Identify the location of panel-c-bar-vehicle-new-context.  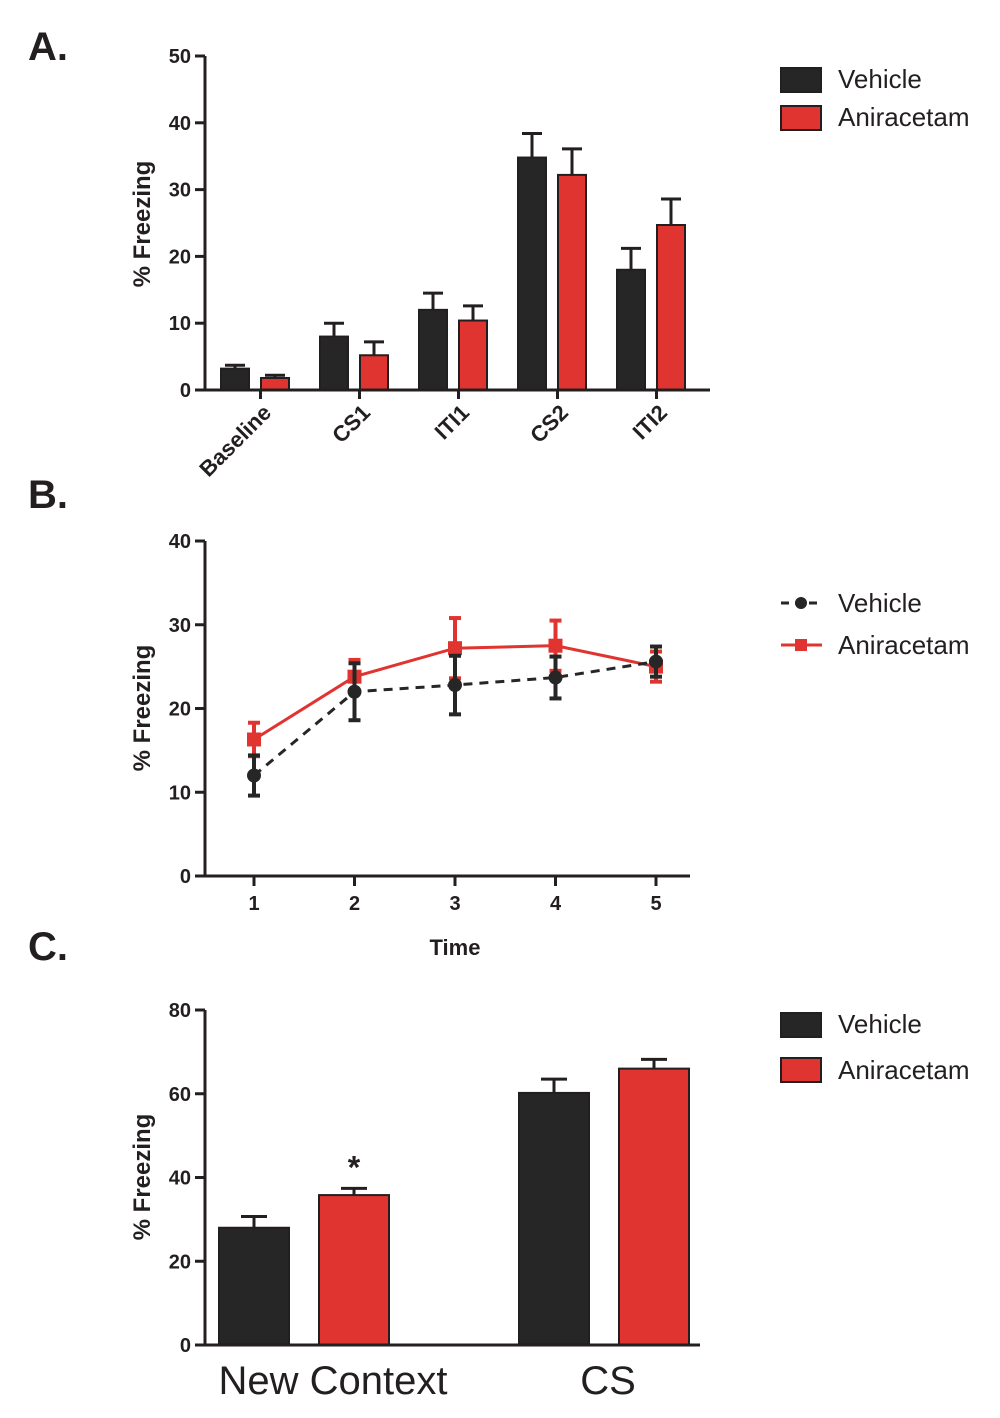
(254, 1286).